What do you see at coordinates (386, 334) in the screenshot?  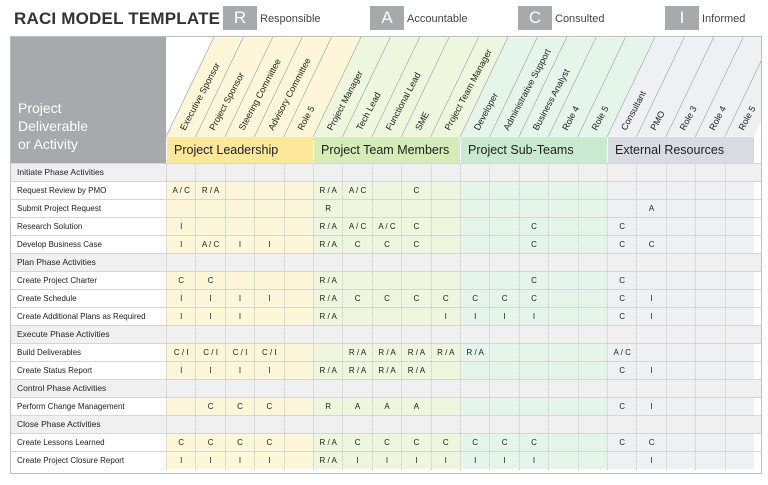 I see `section-row: Execute Phase Activities` at bounding box center [386, 334].